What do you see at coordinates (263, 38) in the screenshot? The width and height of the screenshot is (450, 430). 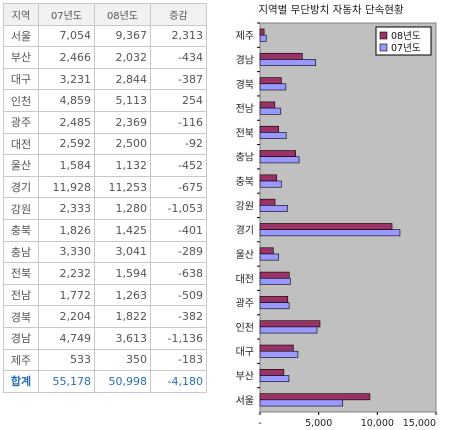 I see `bar-2007-제주` at bounding box center [263, 38].